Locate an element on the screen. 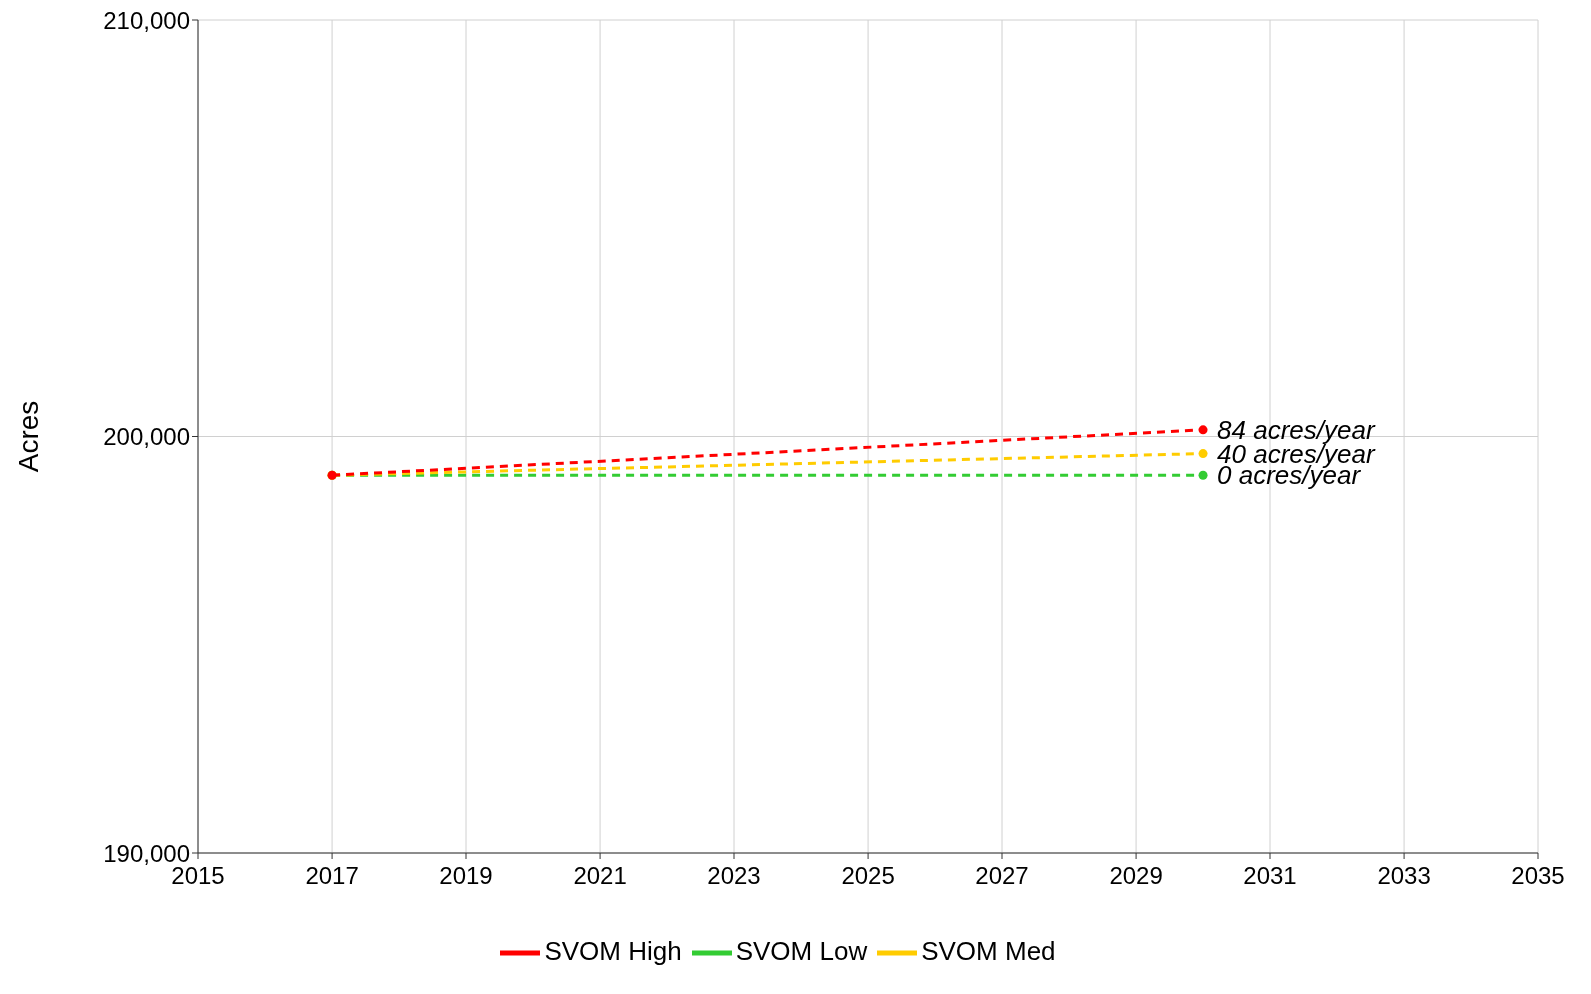  x-tick-label: 2025 is located at coordinates (868, 876).